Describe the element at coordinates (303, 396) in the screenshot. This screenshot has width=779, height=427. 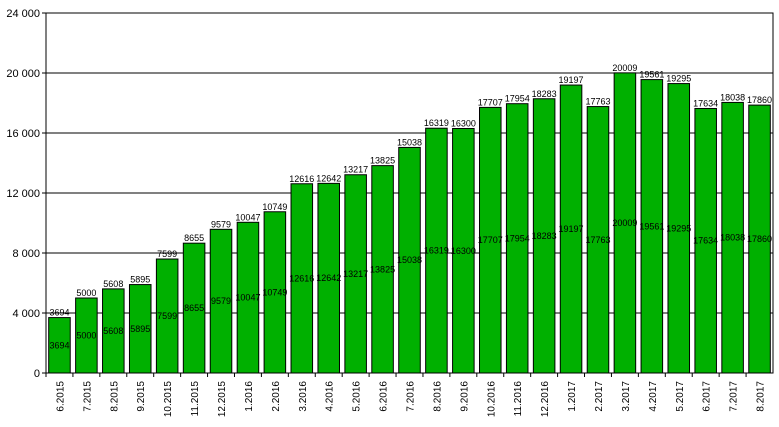
I see `x-tick-label: 3.2016` at that location.